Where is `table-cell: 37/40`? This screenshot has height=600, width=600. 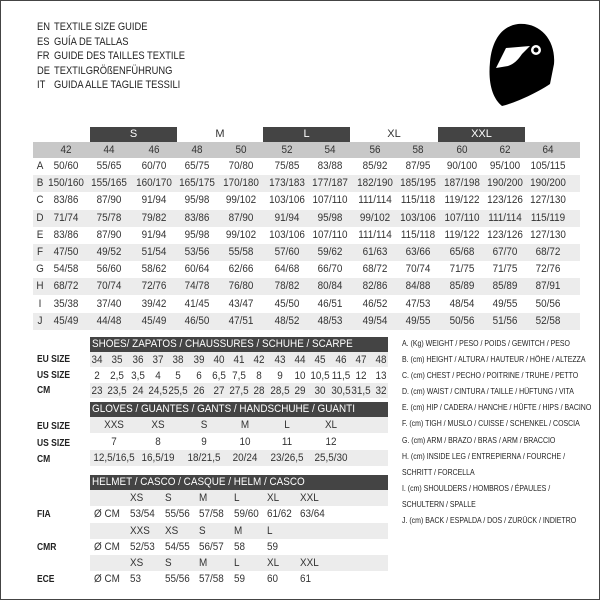 table-cell: 37/40 is located at coordinates (109, 303).